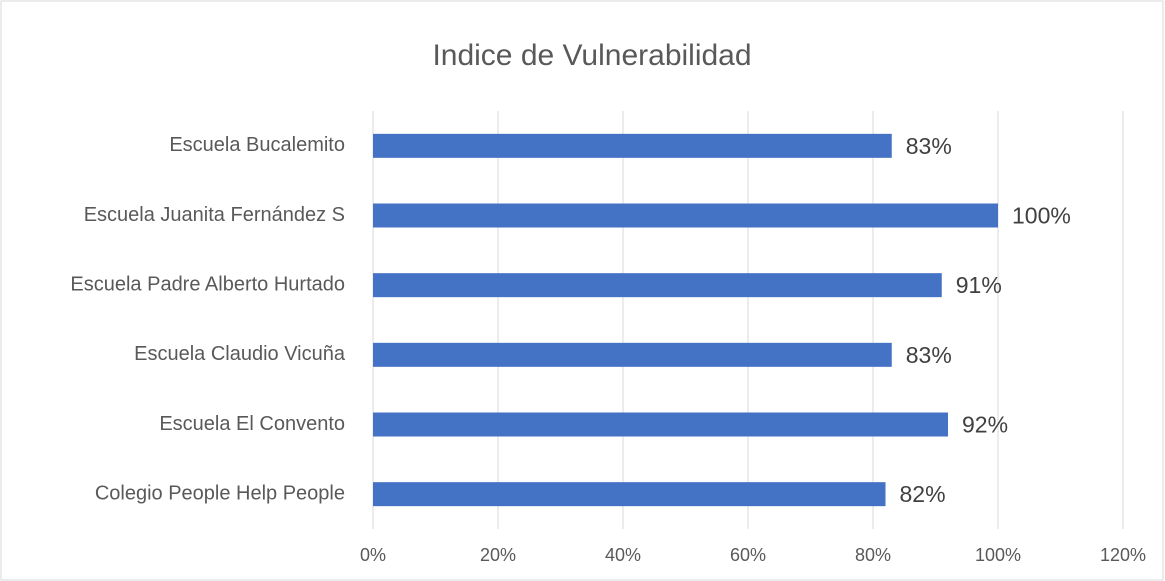  Describe the element at coordinates (923, 494) in the screenshot. I see `data-label: 82%` at that location.